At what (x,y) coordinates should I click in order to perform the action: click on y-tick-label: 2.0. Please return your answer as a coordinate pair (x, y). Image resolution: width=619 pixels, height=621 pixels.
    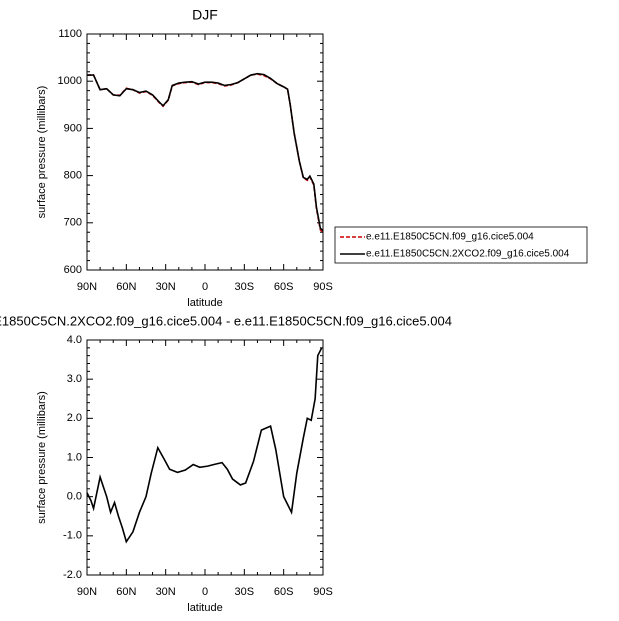
    Looking at the image, I should click on (74, 418).